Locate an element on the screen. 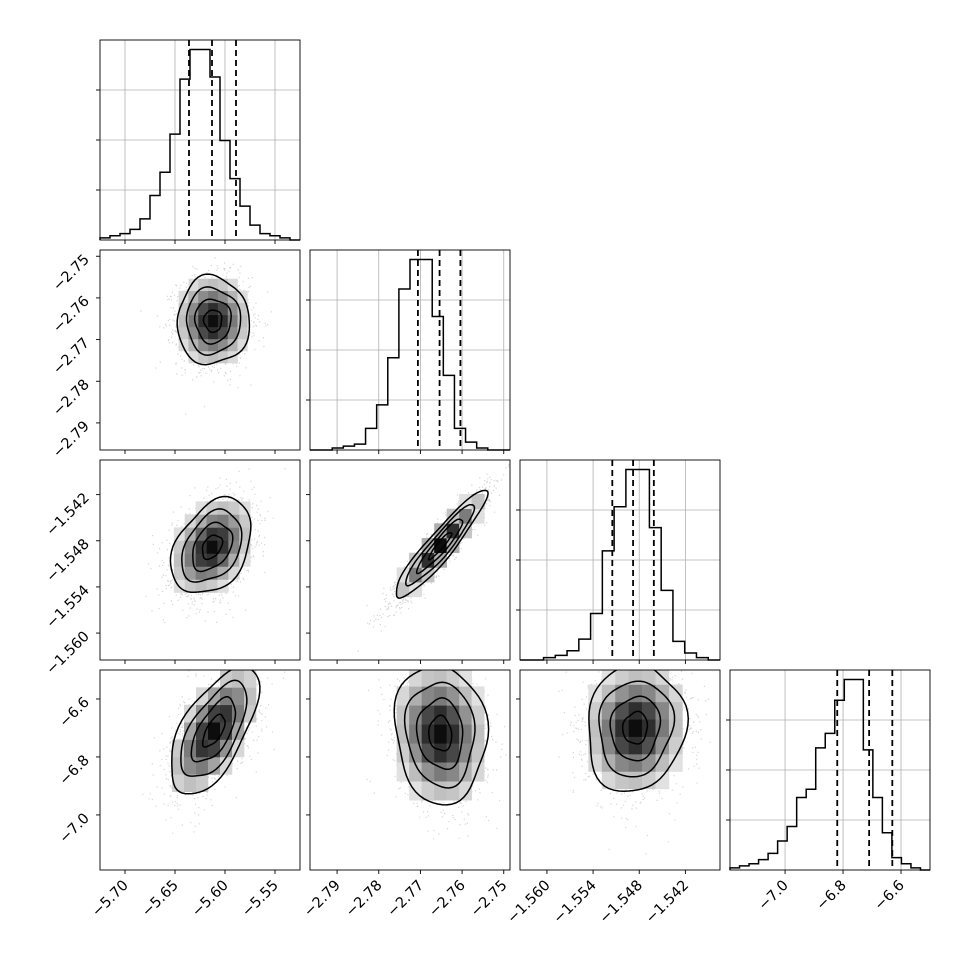 The image size is (970, 970). y-tick-label: −7.0 is located at coordinates (75, 828).